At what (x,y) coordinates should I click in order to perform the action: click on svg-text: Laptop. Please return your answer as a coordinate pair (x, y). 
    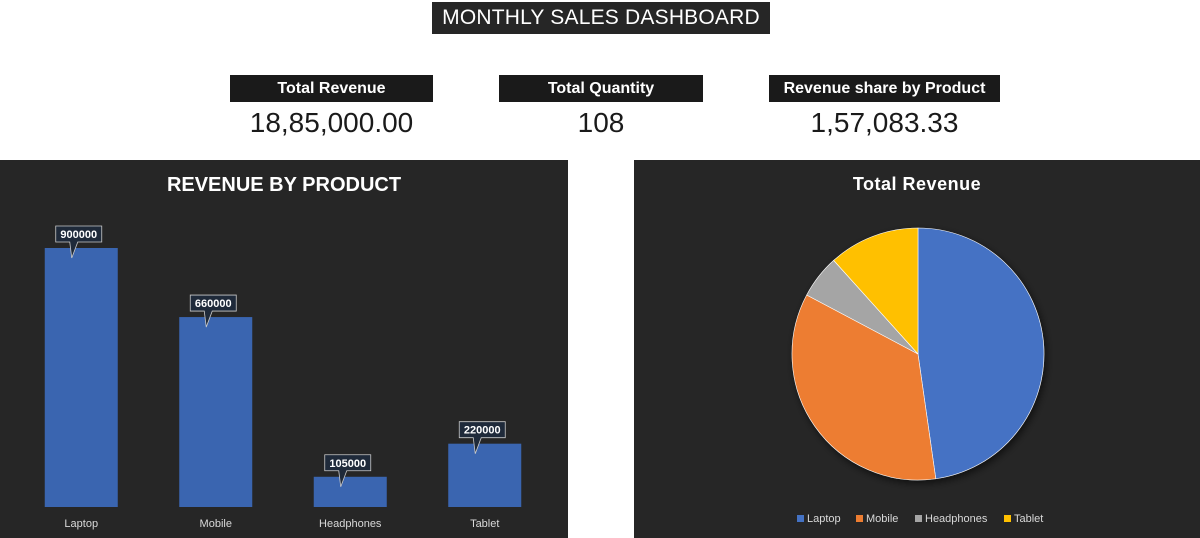
    Looking at the image, I should click on (824, 519).